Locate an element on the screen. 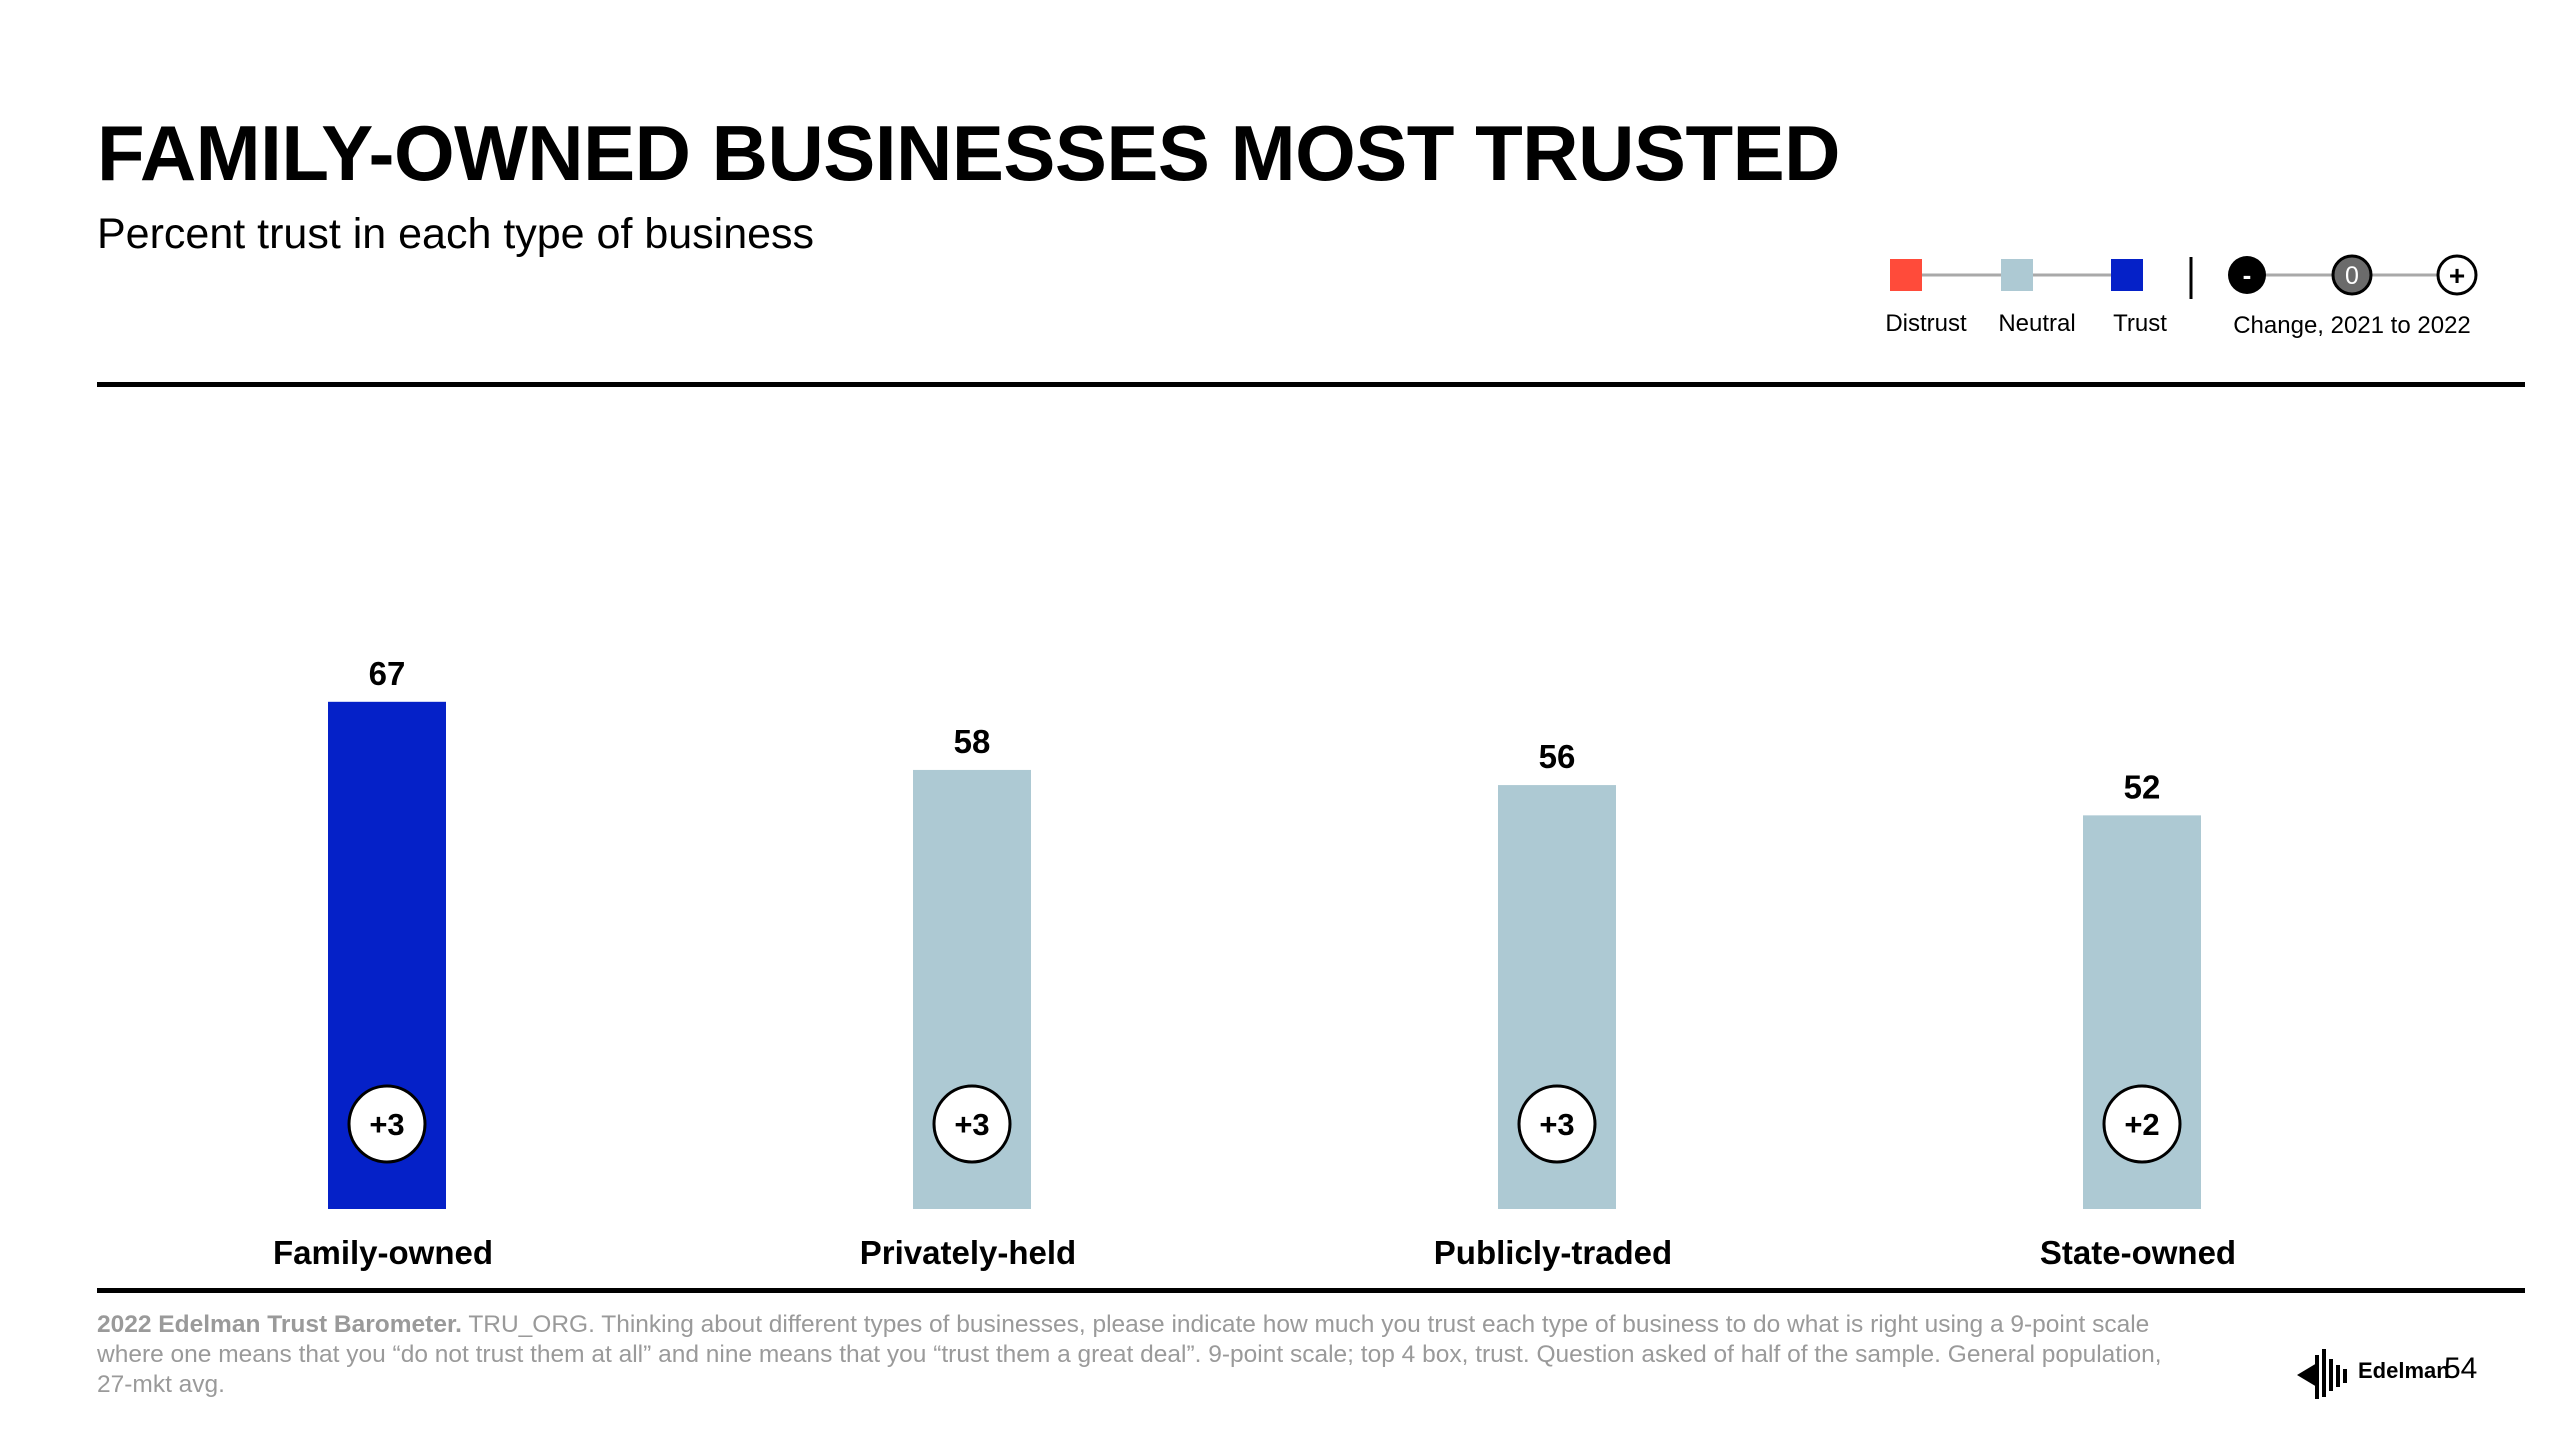  bar-value-label: 56 is located at coordinates (1557, 756).